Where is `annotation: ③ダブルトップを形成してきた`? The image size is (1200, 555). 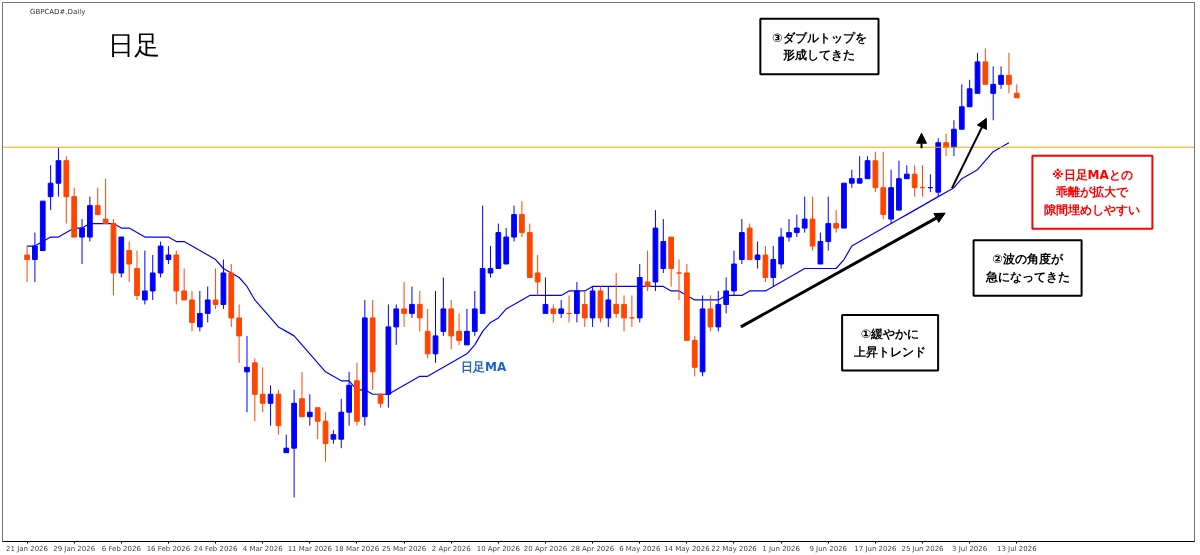
annotation: ③ダブルトップを形成してきた is located at coordinates (819, 46).